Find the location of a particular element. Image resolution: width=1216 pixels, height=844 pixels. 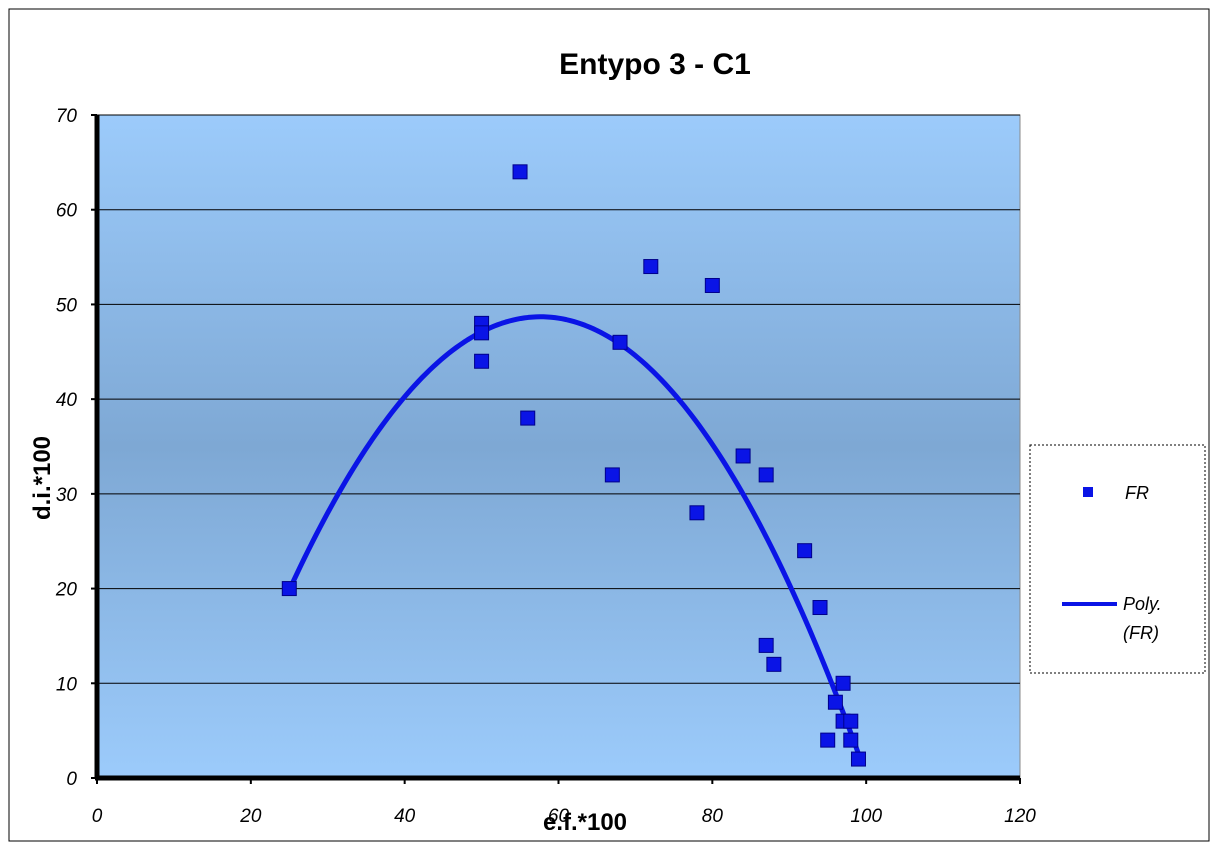

y-tick-label-30: 30 is located at coordinates (67, 495).